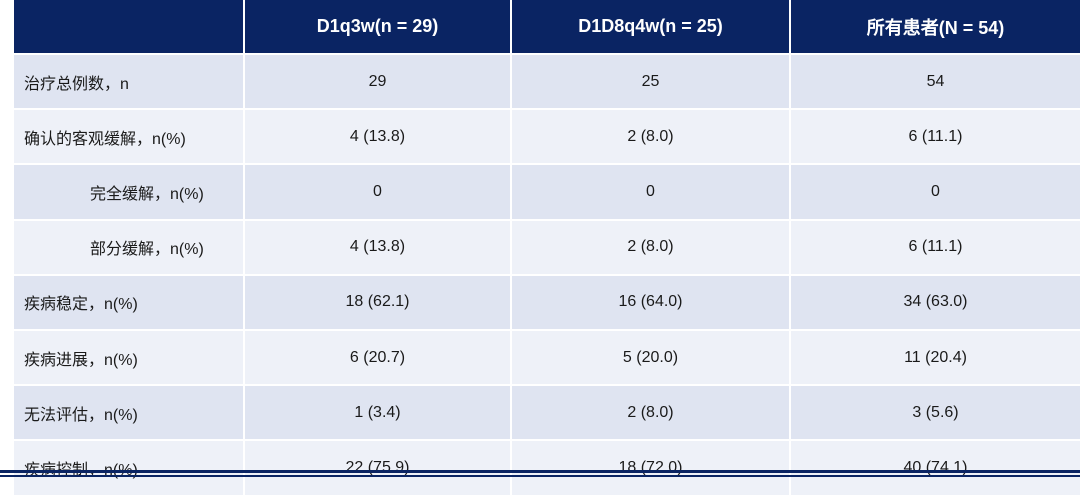  What do you see at coordinates (651, 301) in the screenshot?
I see `row-value-col-2: 16 (64.0)` at bounding box center [651, 301].